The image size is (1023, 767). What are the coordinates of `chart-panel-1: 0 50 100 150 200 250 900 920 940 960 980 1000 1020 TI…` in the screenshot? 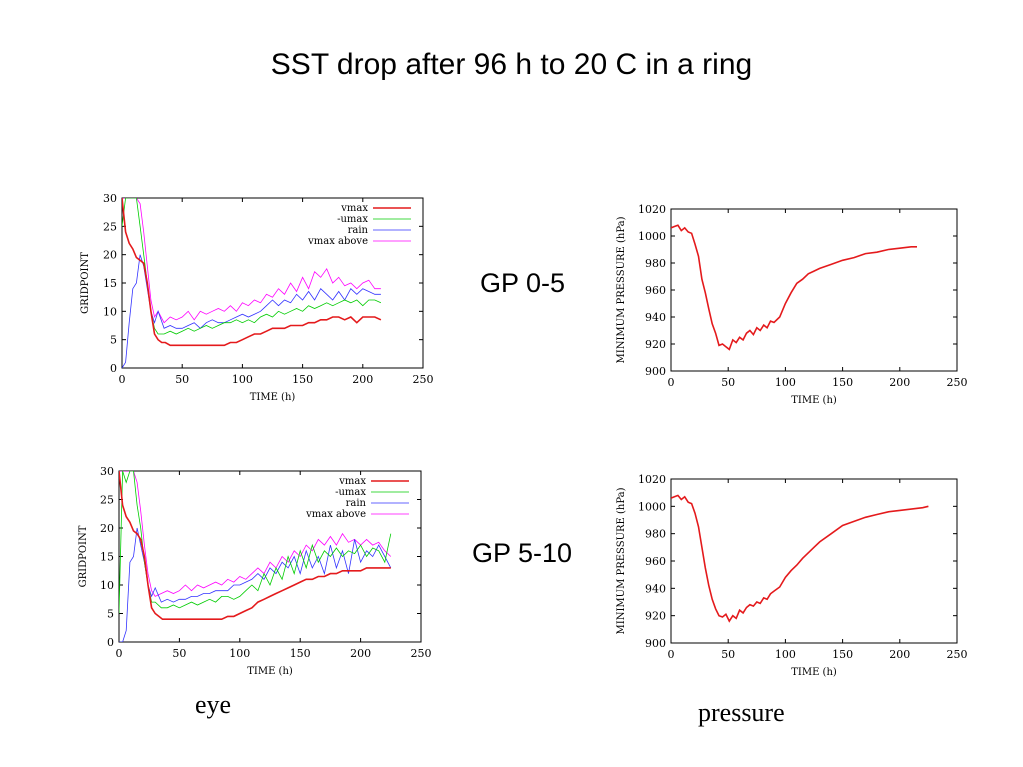 It's located at (792, 304).